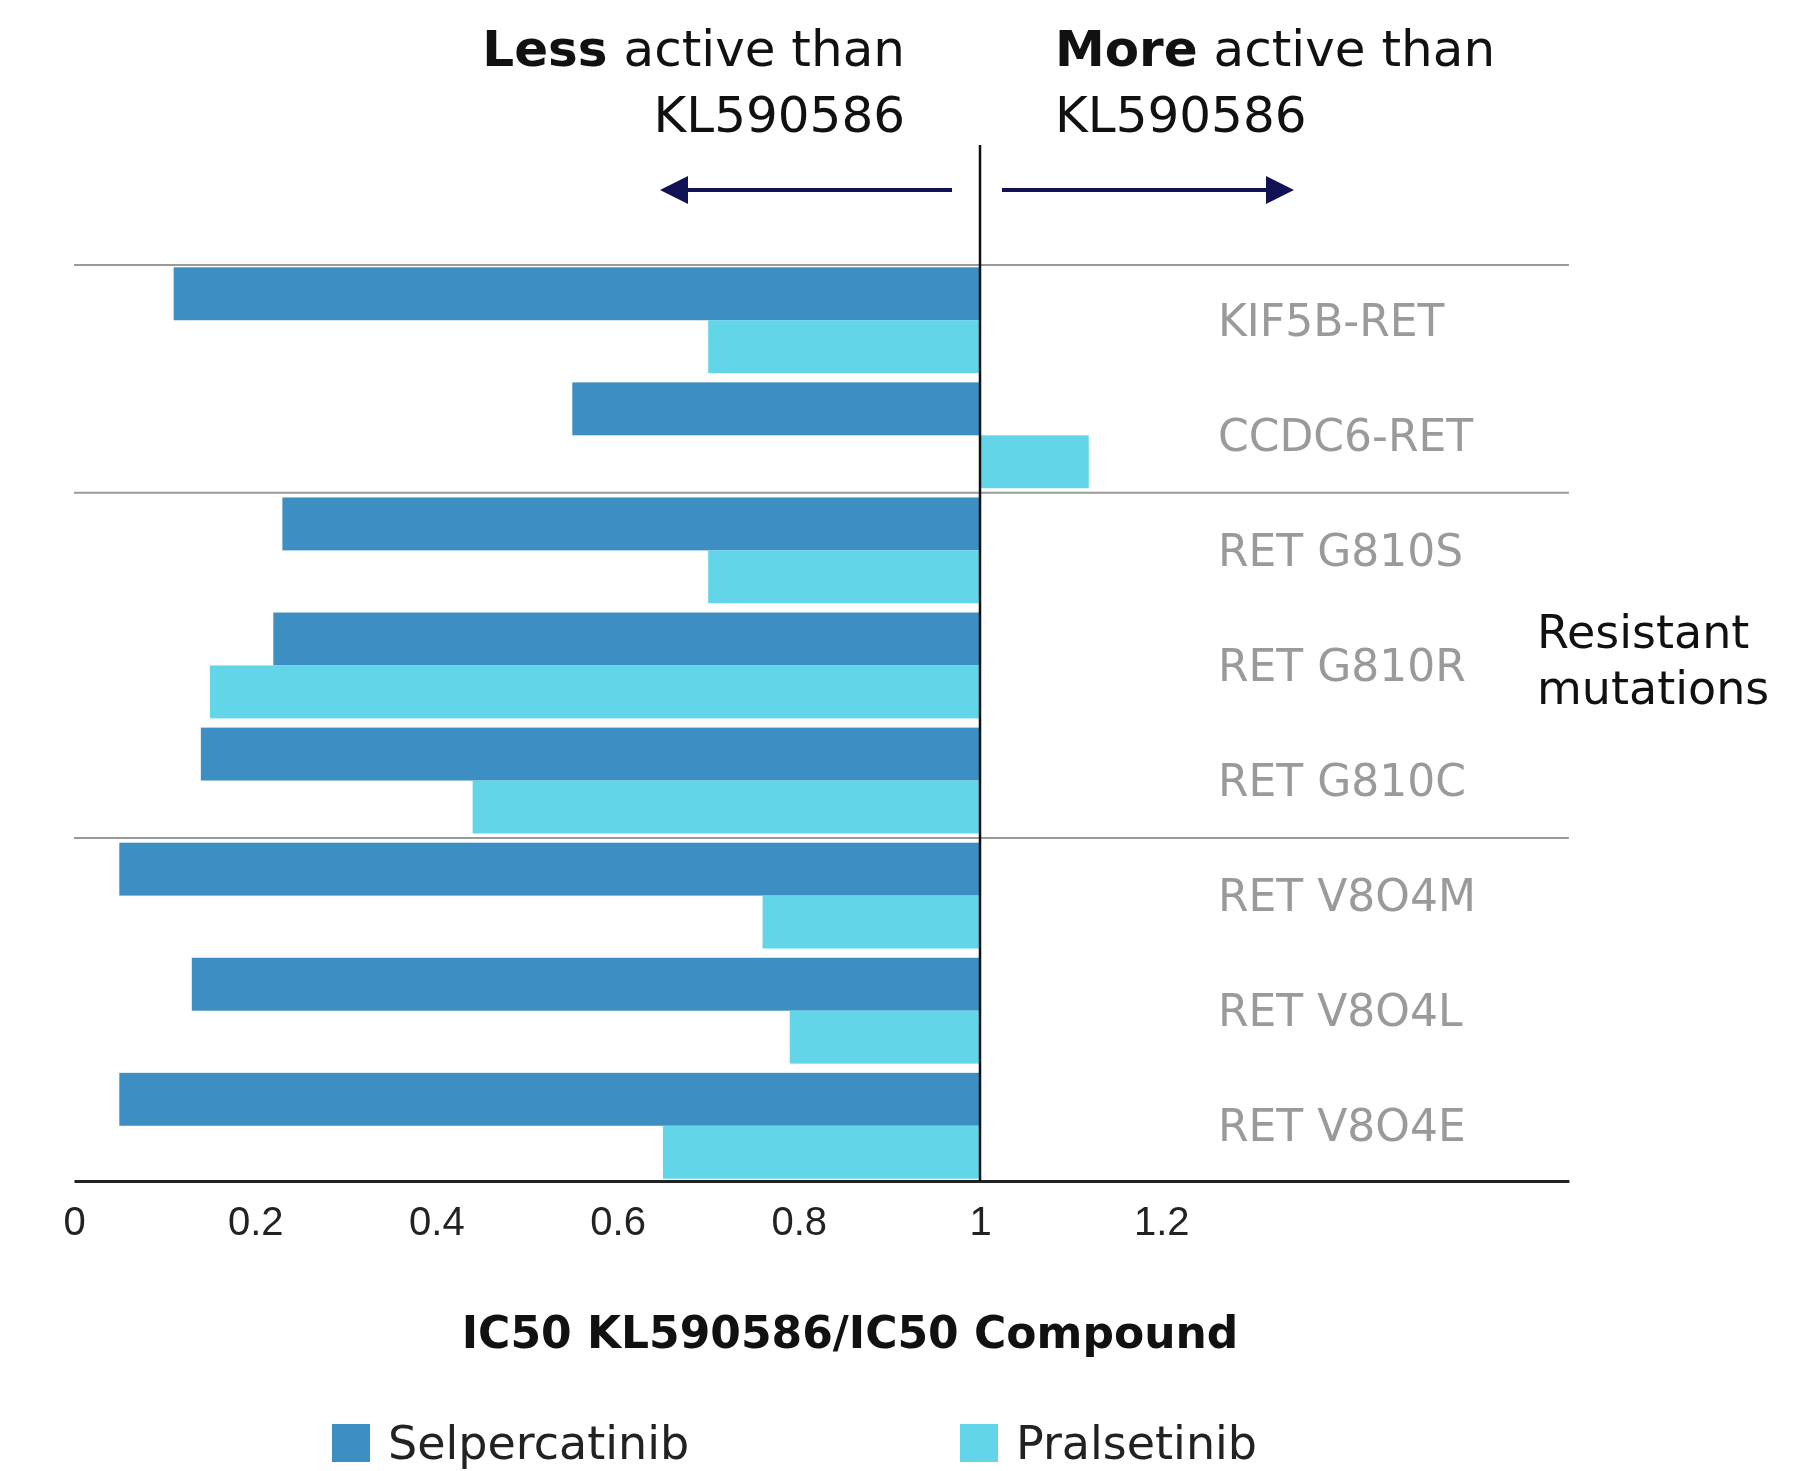 This screenshot has width=1819, height=1471. I want to click on x-tick-label: 0.6, so click(618, 1221).